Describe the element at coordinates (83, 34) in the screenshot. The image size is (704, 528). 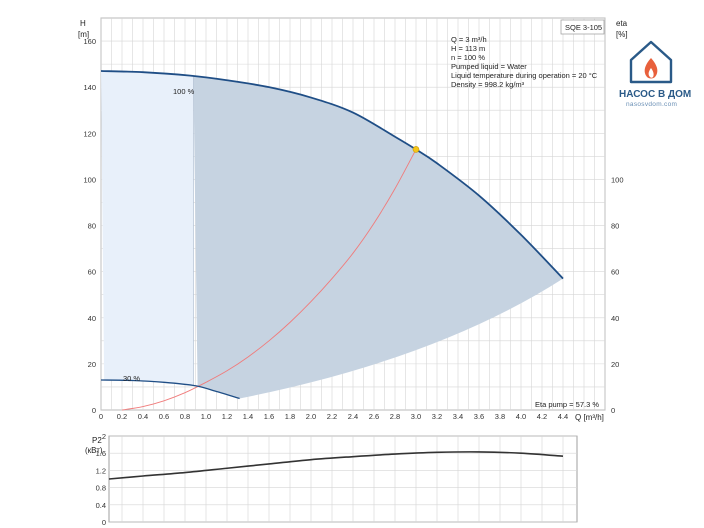
I see `y-left-axis-unit: [m]` at that location.